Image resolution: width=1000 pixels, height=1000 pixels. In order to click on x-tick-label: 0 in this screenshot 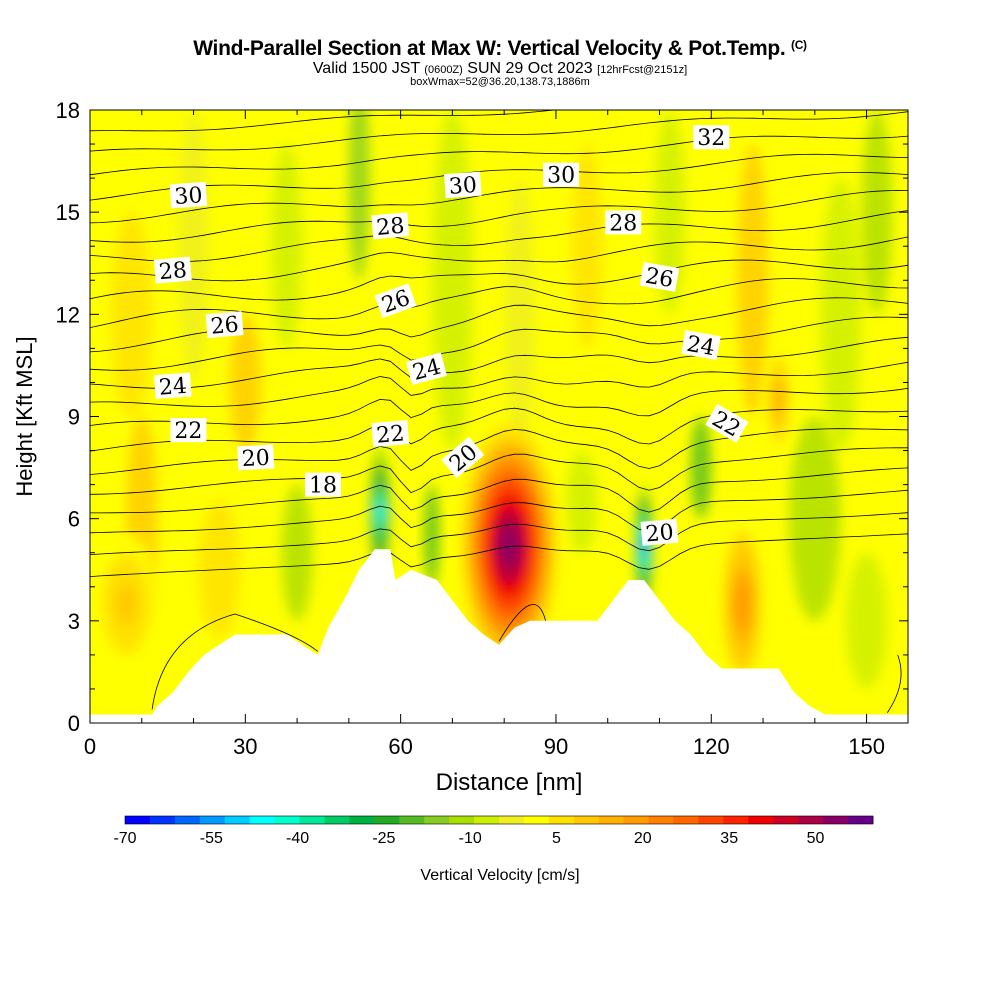, I will do `click(90, 746)`.